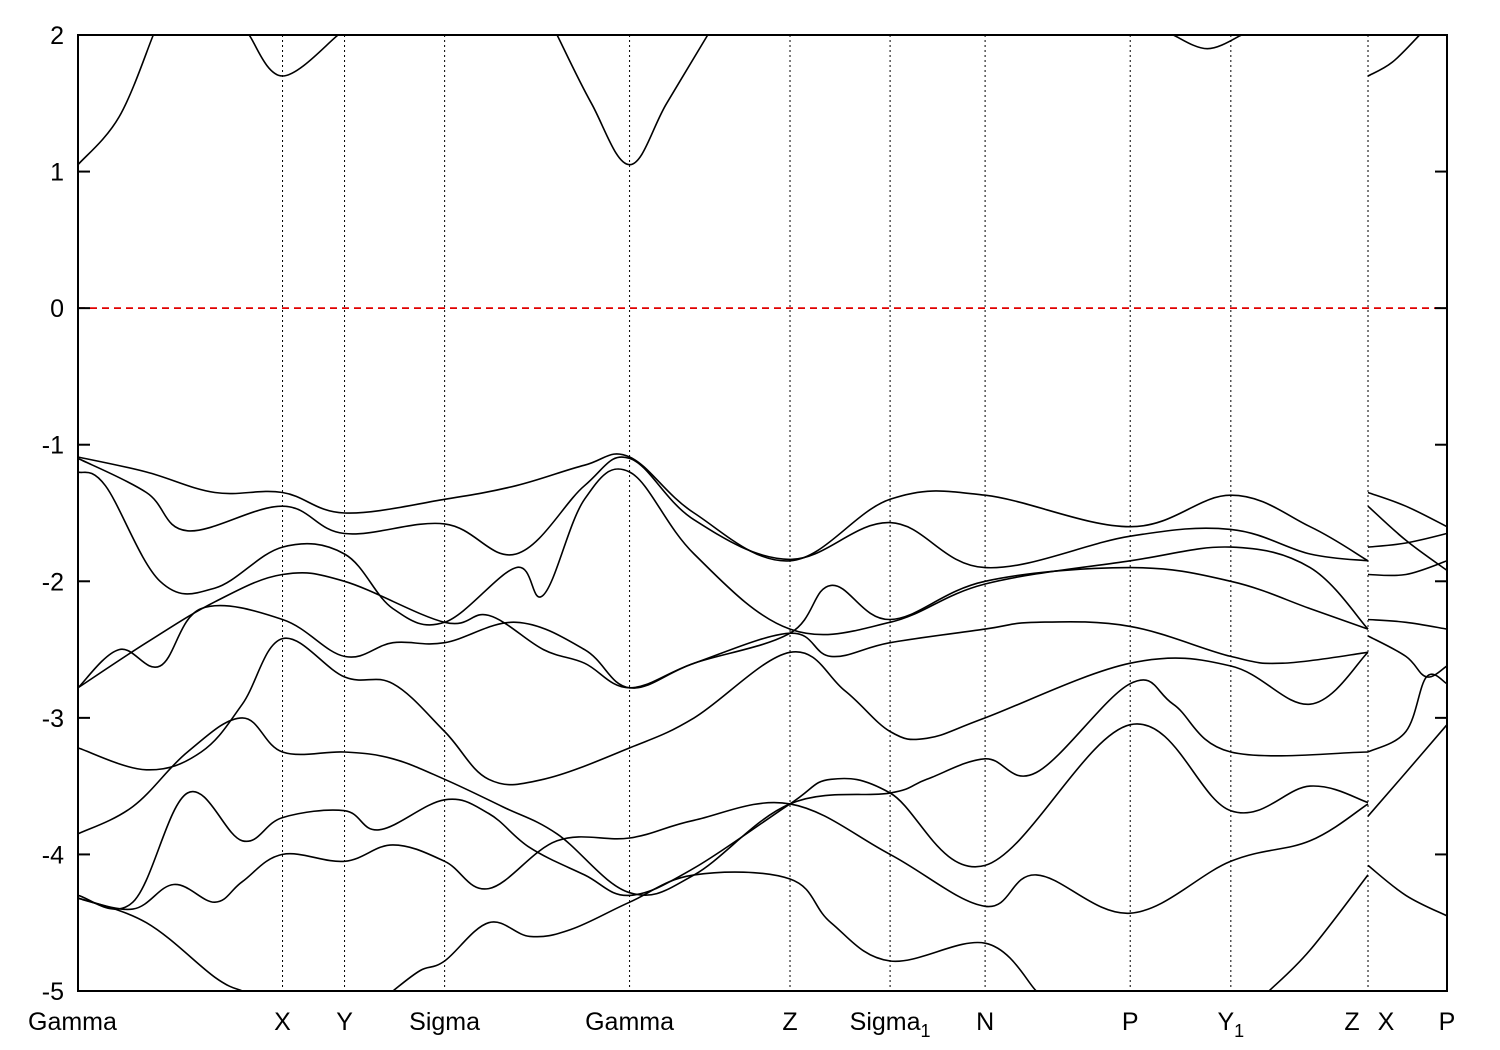 This screenshot has width=1500, height=1050. I want to click on y-tick-label: 0, so click(57, 309).